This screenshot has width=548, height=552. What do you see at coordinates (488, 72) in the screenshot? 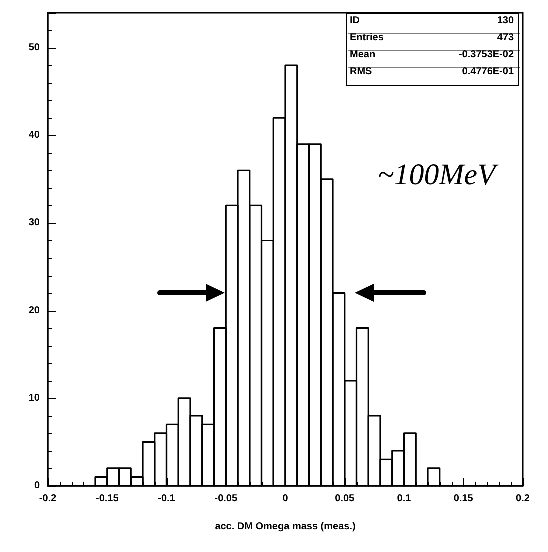
I see `annotation: 0.4776E-01` at bounding box center [488, 72].